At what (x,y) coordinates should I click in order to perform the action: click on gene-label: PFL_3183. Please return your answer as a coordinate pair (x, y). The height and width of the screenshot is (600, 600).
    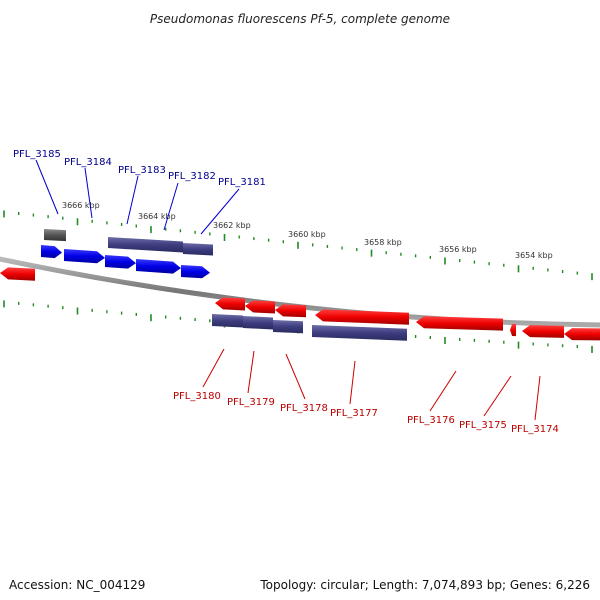
    Looking at the image, I should click on (142, 170).